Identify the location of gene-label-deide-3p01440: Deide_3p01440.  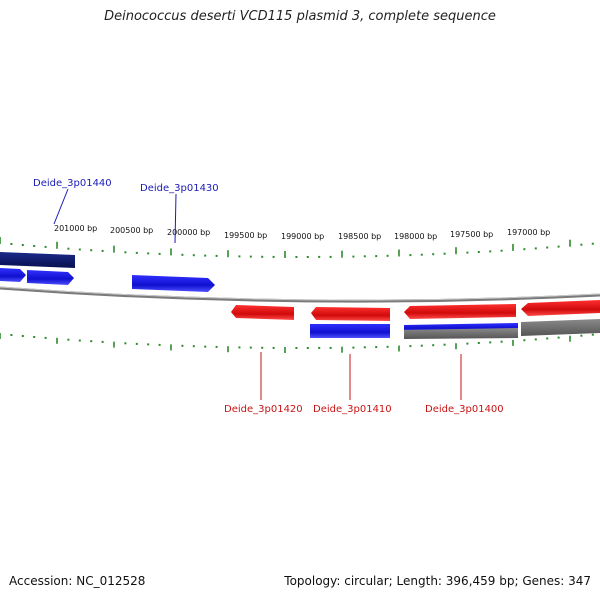
(72, 183).